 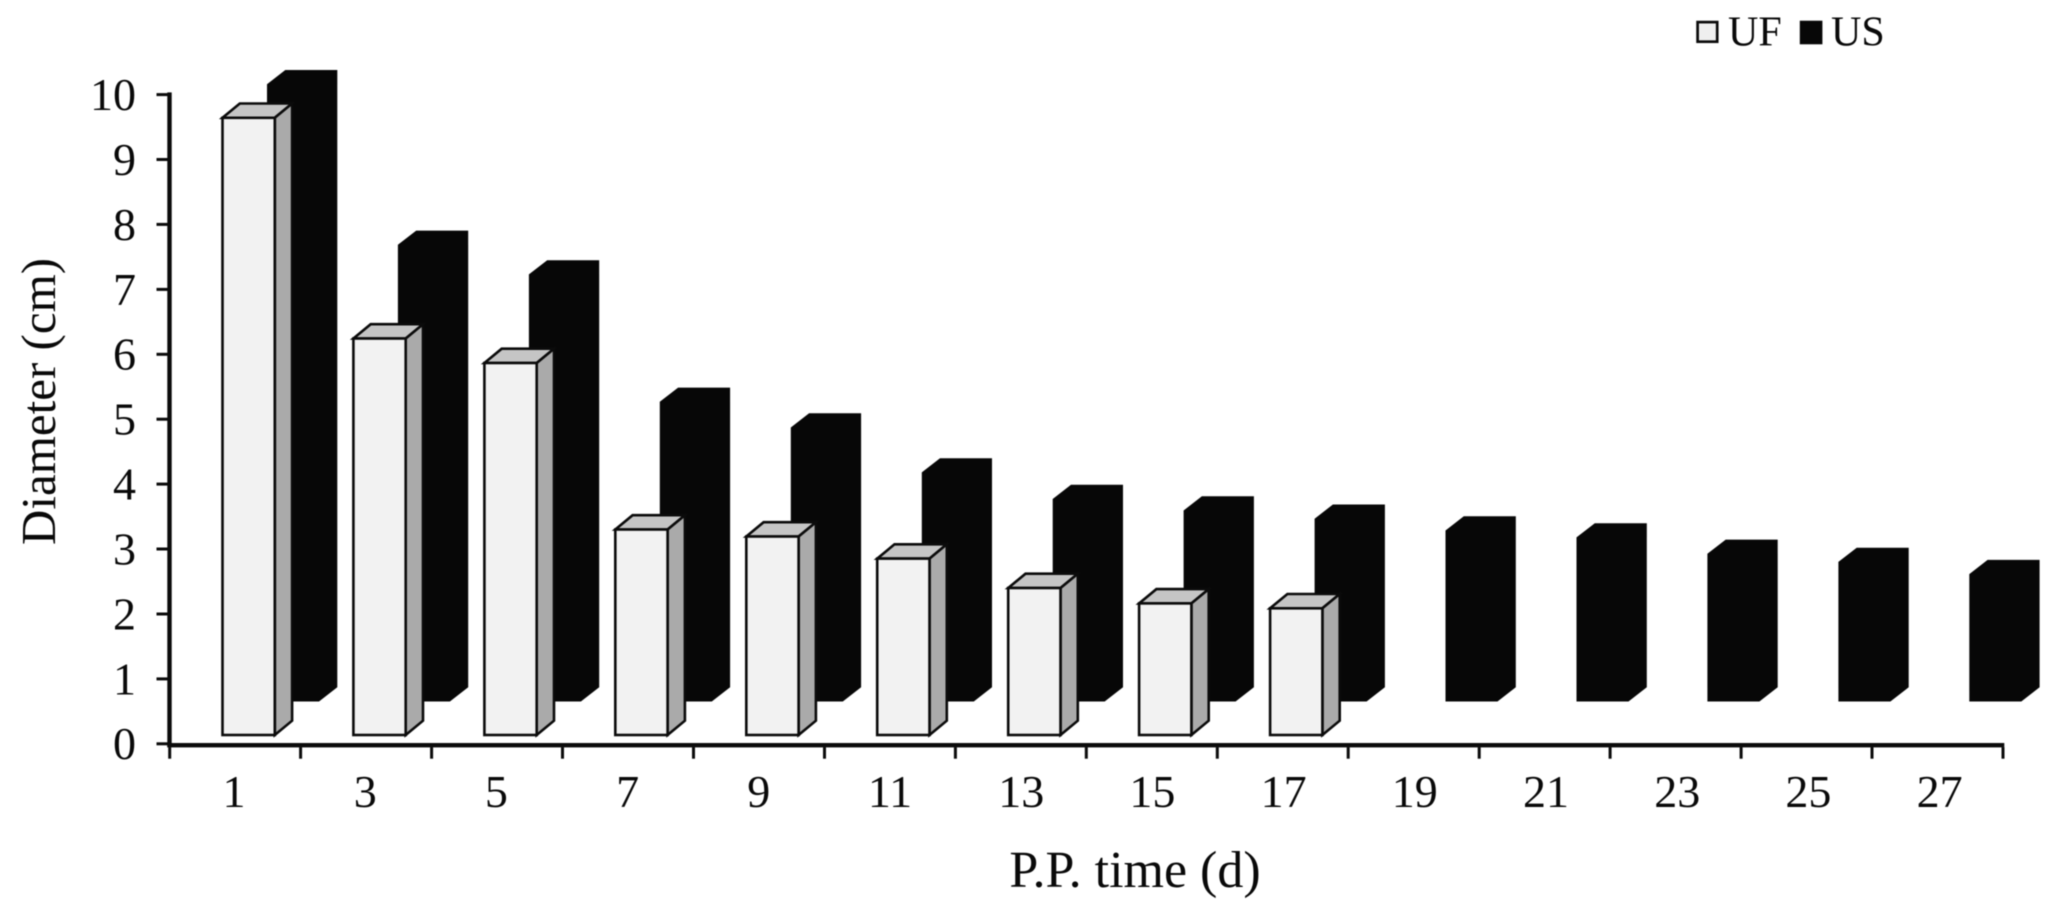 I want to click on svg-text: 8, so click(x=124, y=224).